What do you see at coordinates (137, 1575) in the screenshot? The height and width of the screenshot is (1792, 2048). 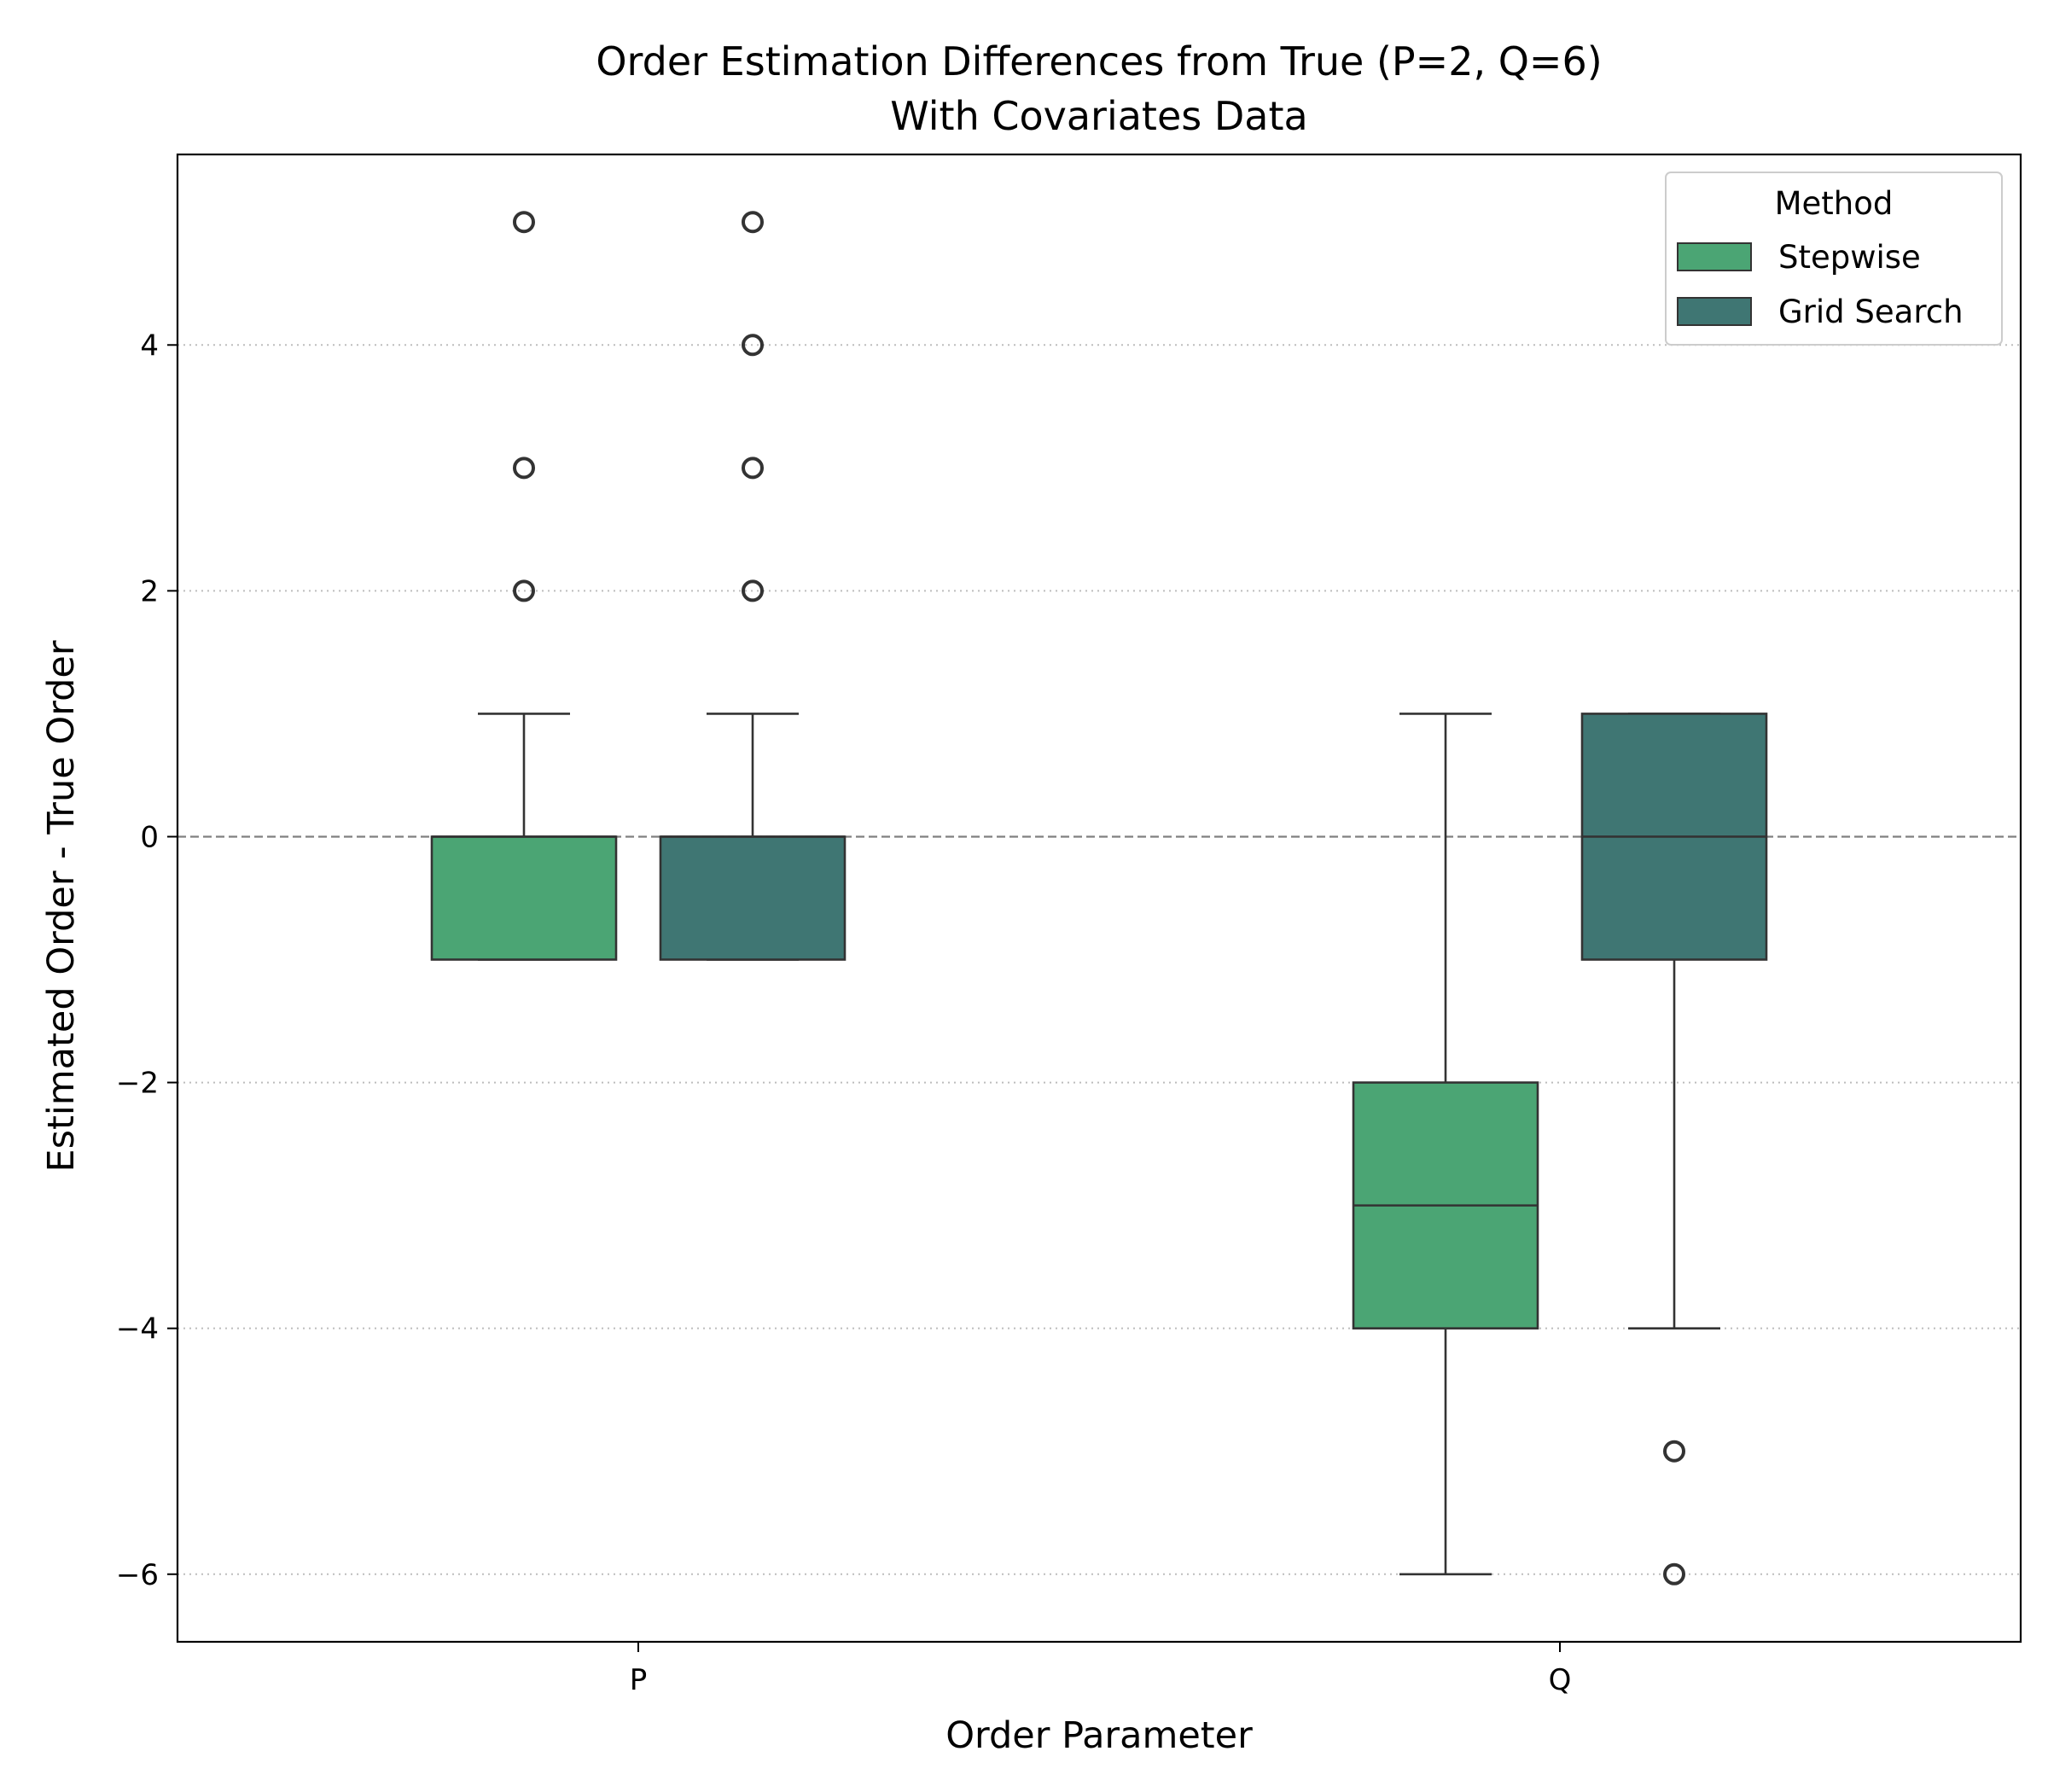 I see `y-tick-label: −6` at bounding box center [137, 1575].